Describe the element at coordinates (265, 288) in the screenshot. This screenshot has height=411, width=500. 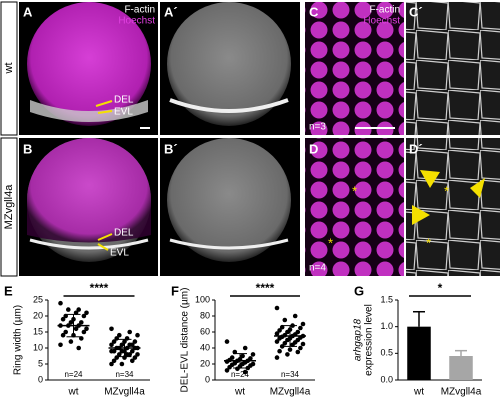
I see `significance: ****` at that location.